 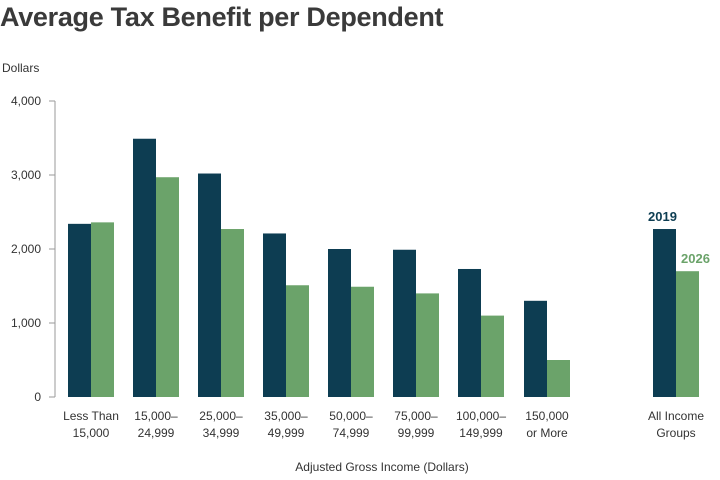 I want to click on category-label: 149,999, so click(x=481, y=433).